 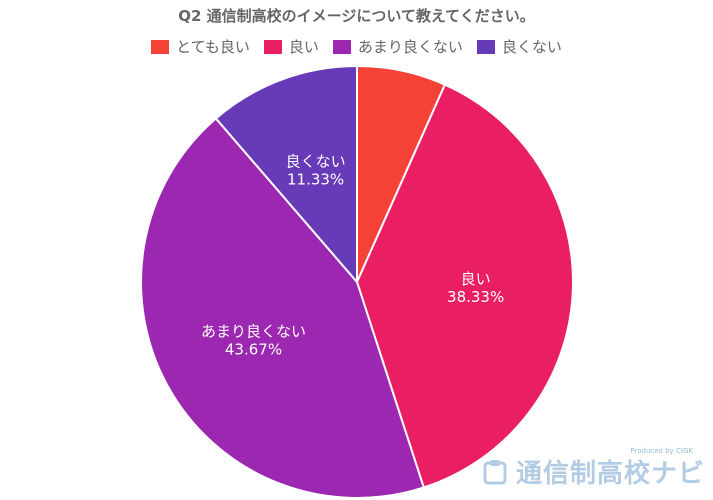 What do you see at coordinates (356, 16) in the screenshot?
I see `chart-title: Q2 通信制高校のイメージについて教えてください。` at bounding box center [356, 16].